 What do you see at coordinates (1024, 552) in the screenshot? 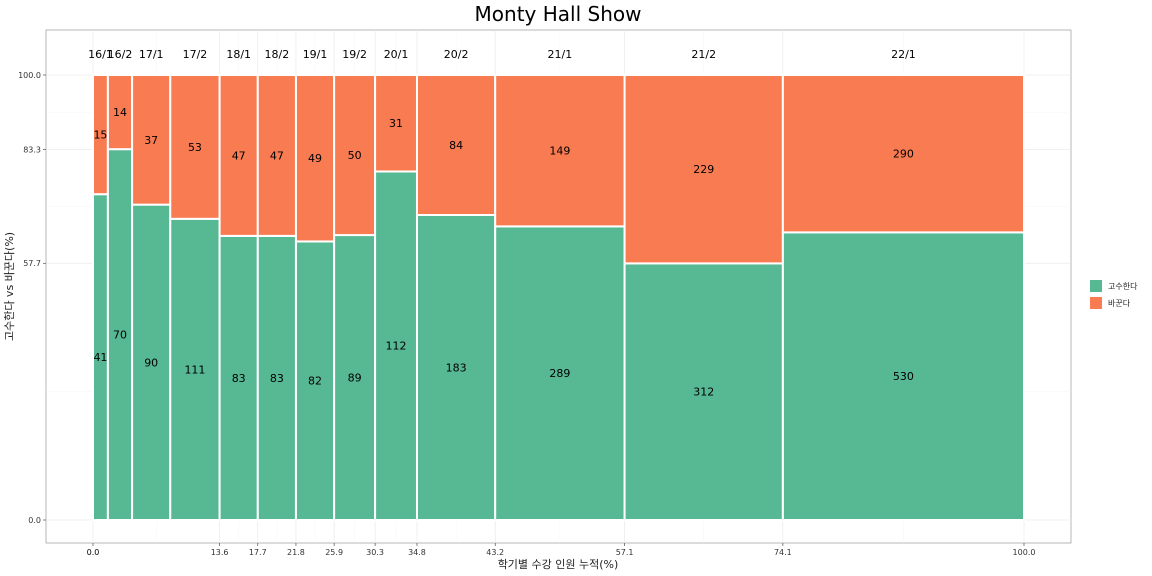
I see `x-tick-label: 100.0` at bounding box center [1024, 552].